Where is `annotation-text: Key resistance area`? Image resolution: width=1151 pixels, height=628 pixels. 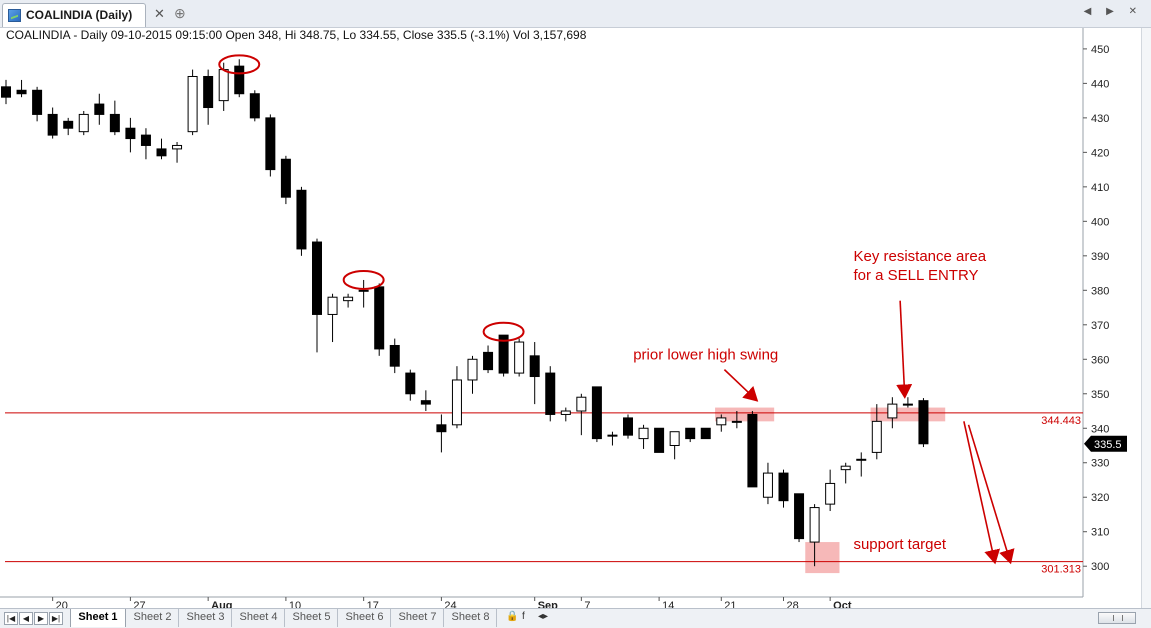
annotation-text: Key resistance area is located at coordinates (919, 256).